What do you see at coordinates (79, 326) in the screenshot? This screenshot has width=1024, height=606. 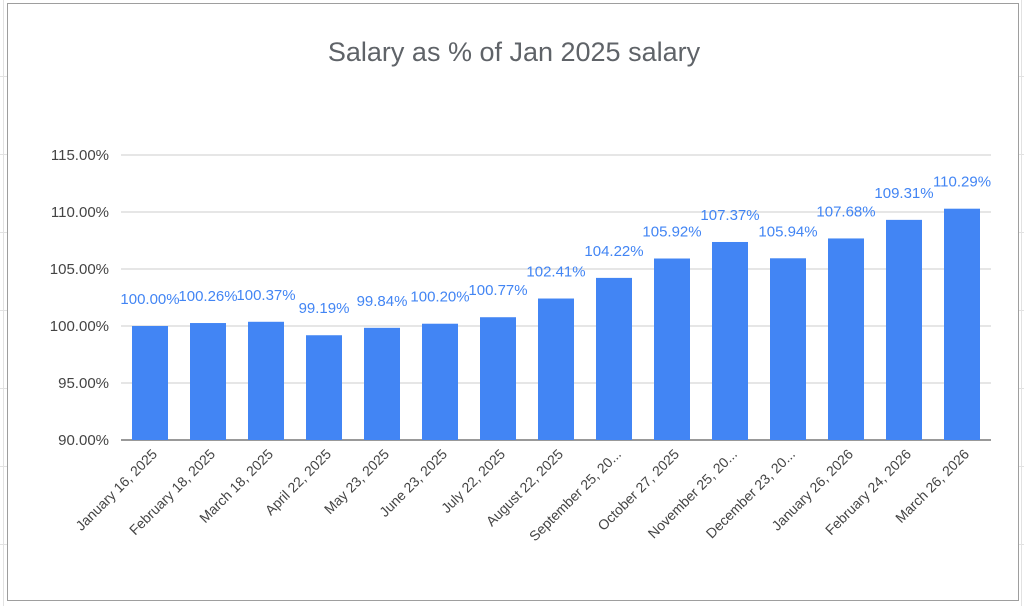 I see `y-tick-label: 100.00%` at bounding box center [79, 326].